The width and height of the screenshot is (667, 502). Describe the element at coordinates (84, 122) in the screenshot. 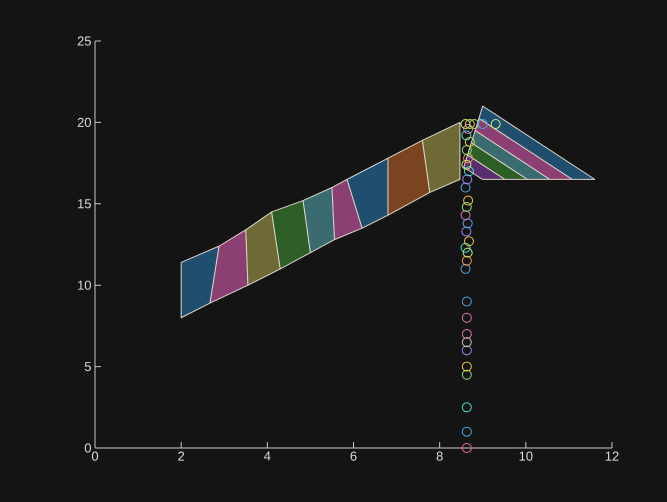

I see `y-tick-label: 20` at that location.